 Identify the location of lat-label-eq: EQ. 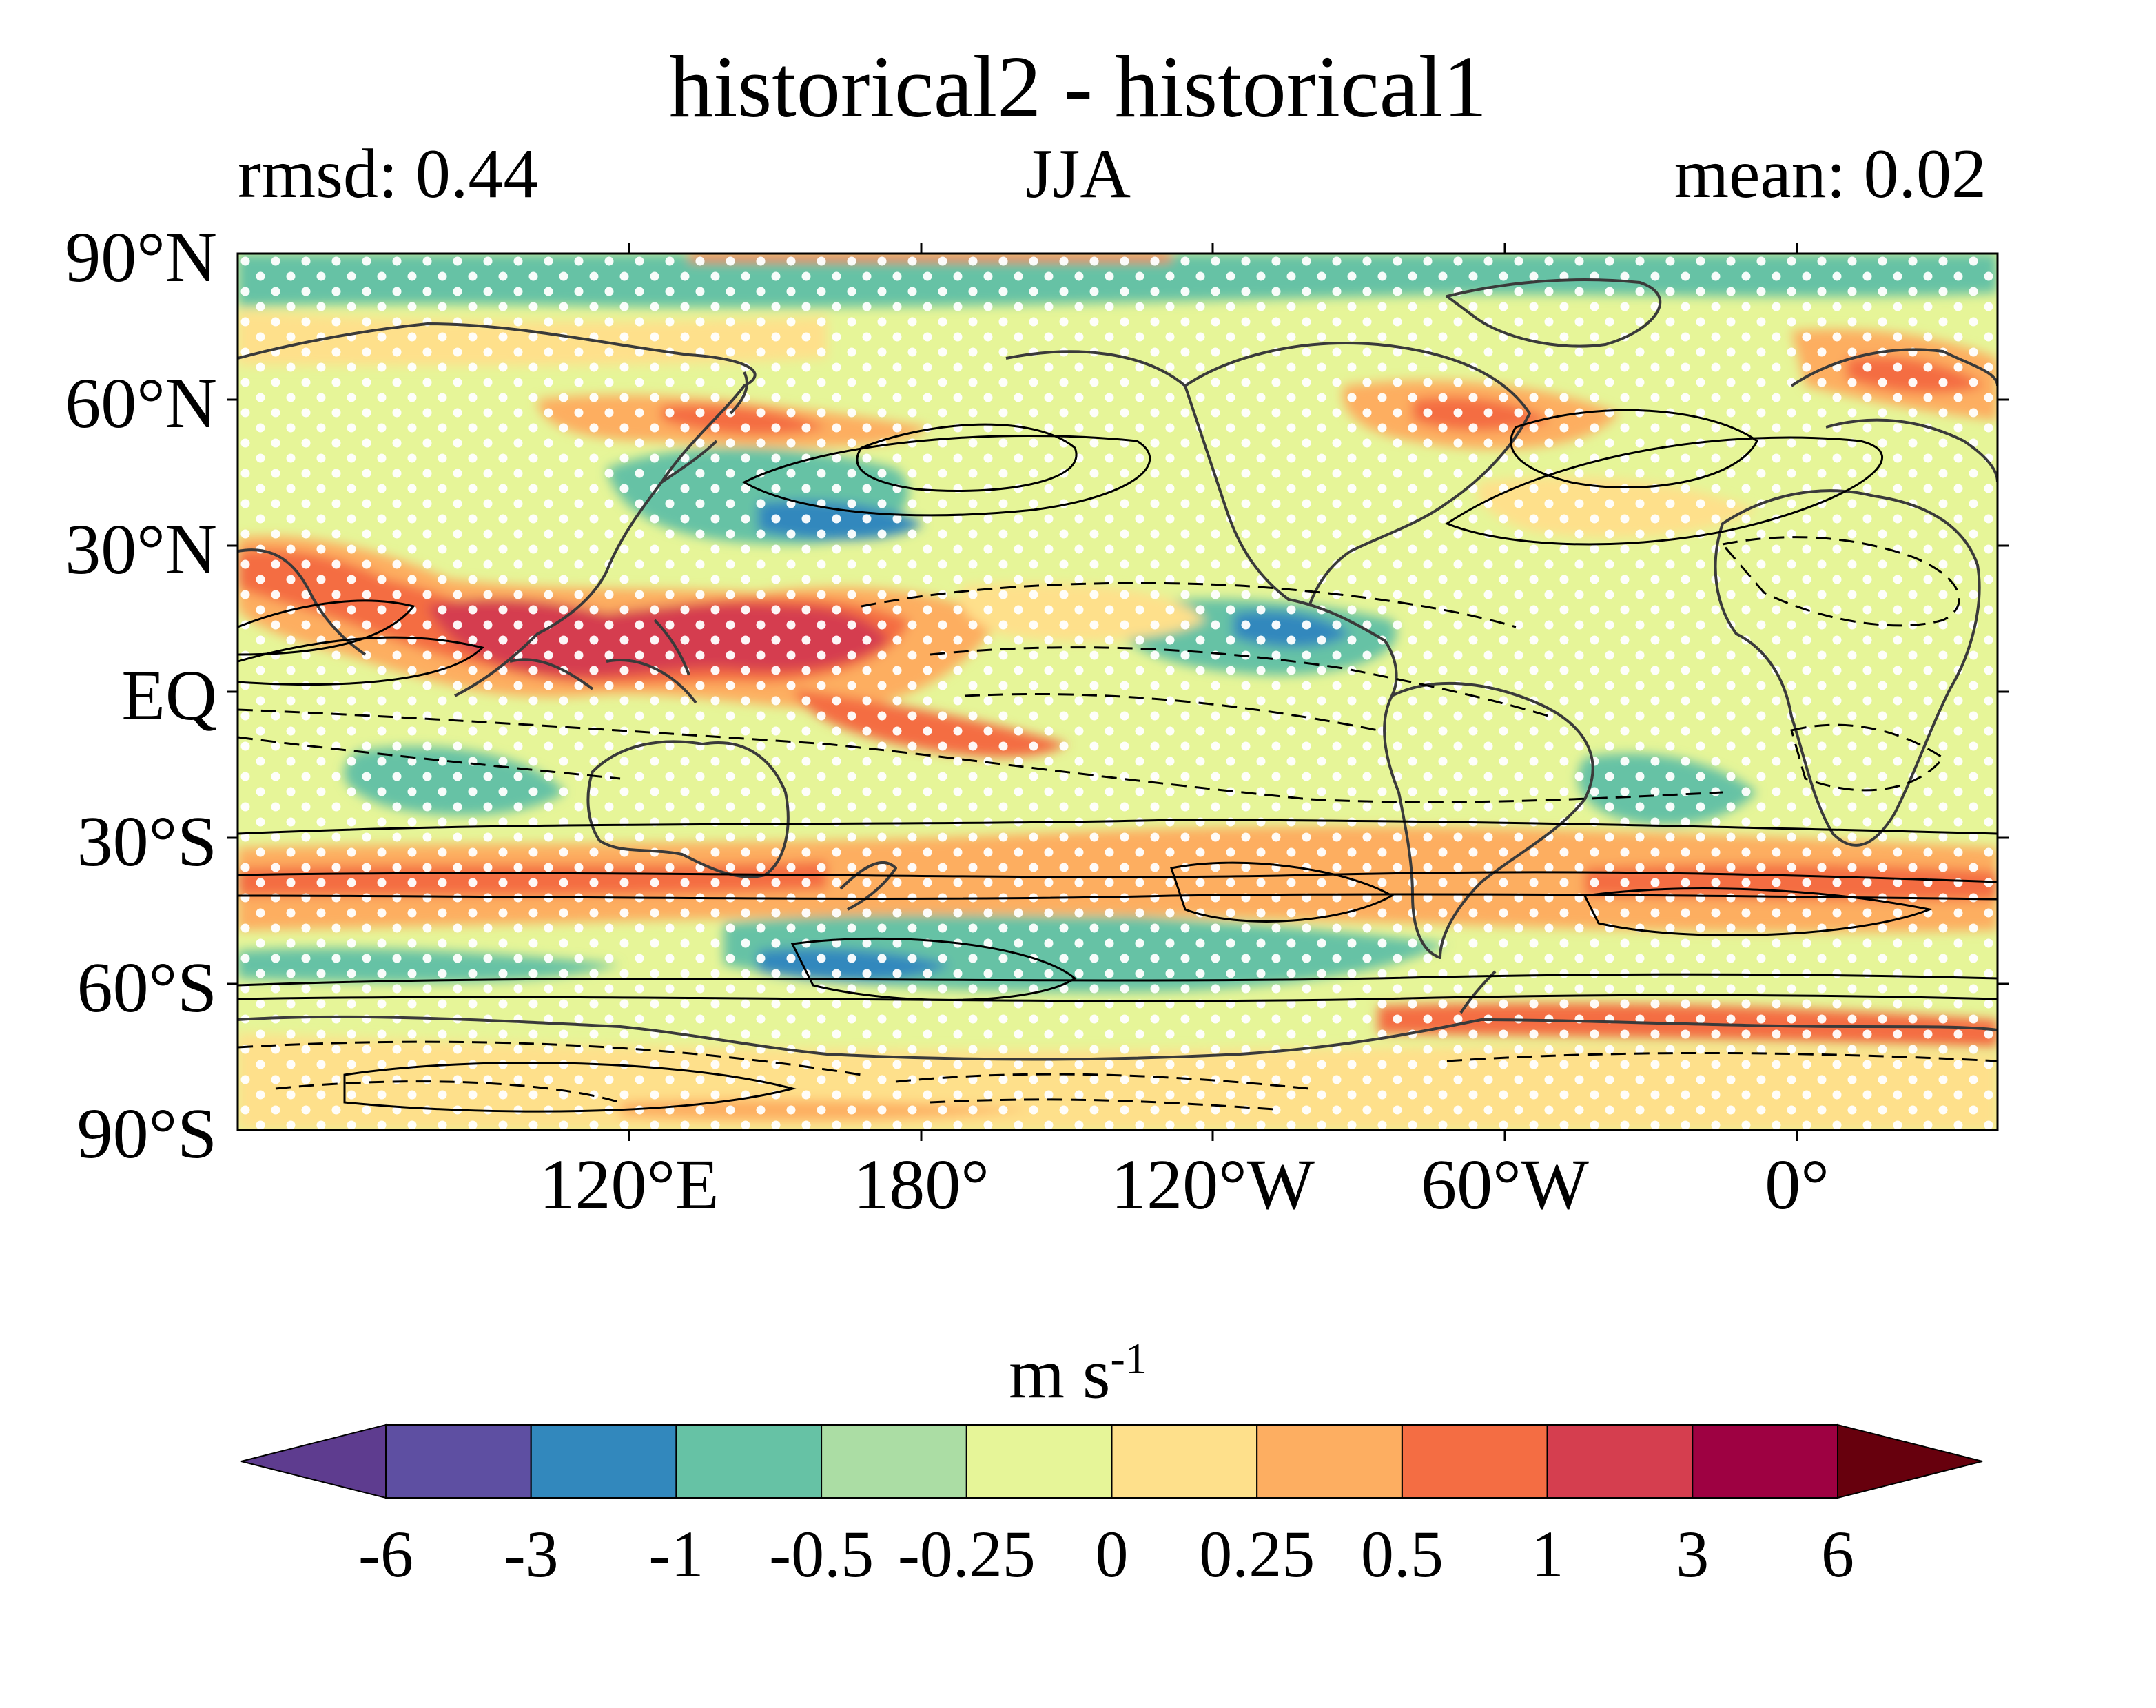
(169, 695).